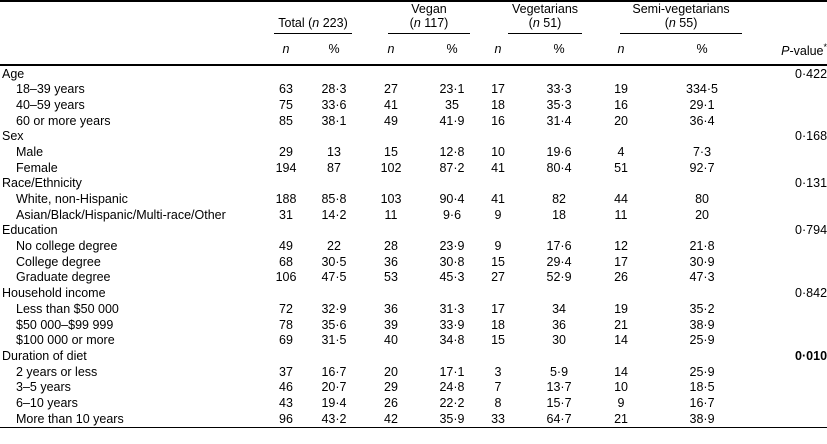 The image size is (827, 444). I want to click on cell-pct: 22·2, so click(452, 402).